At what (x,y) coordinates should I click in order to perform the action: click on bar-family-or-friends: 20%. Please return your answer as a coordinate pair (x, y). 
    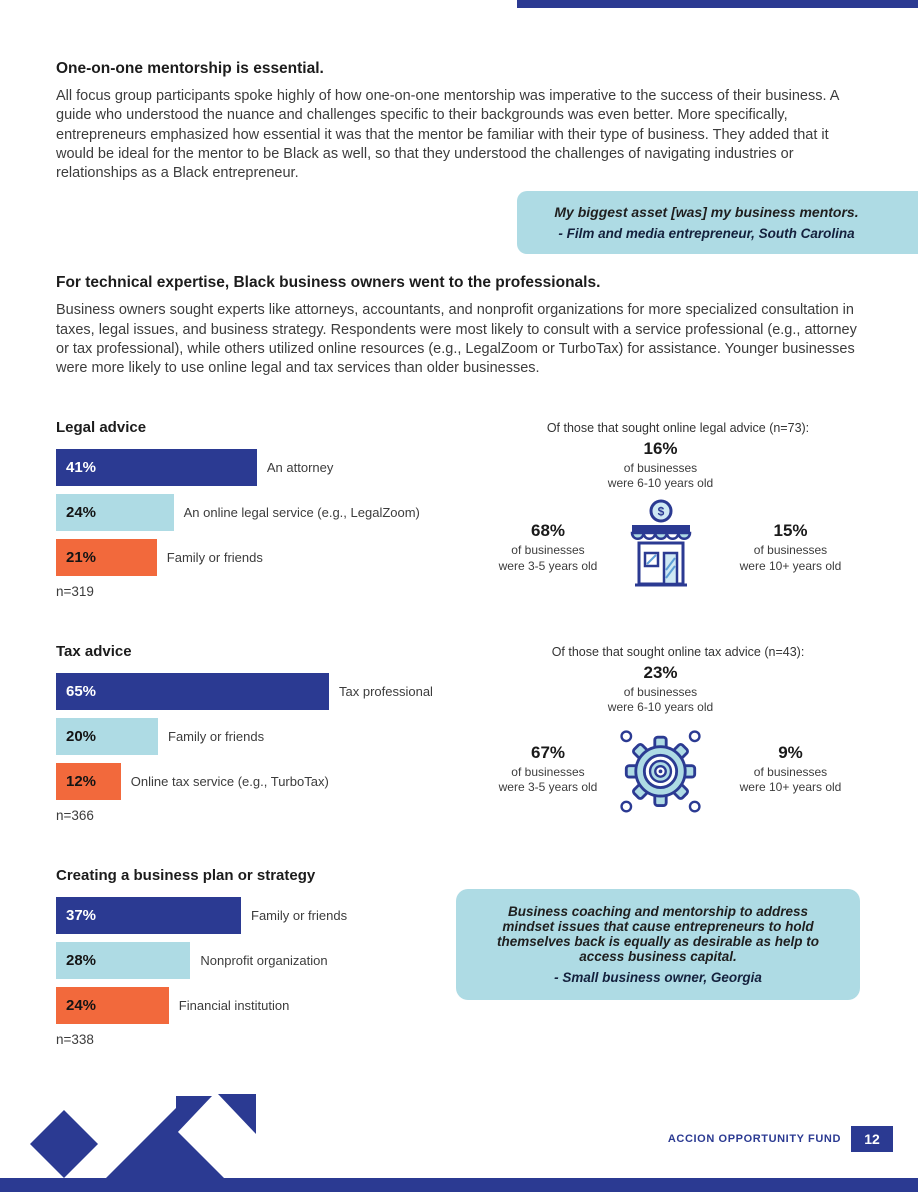
    Looking at the image, I should click on (107, 736).